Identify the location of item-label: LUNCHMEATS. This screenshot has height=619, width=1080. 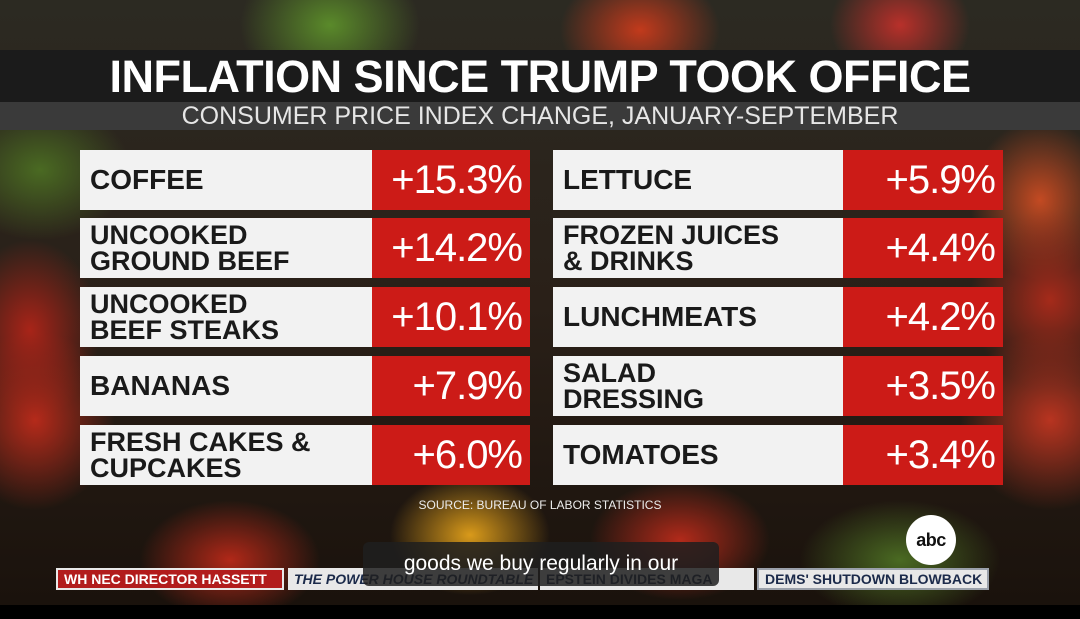
(698, 317).